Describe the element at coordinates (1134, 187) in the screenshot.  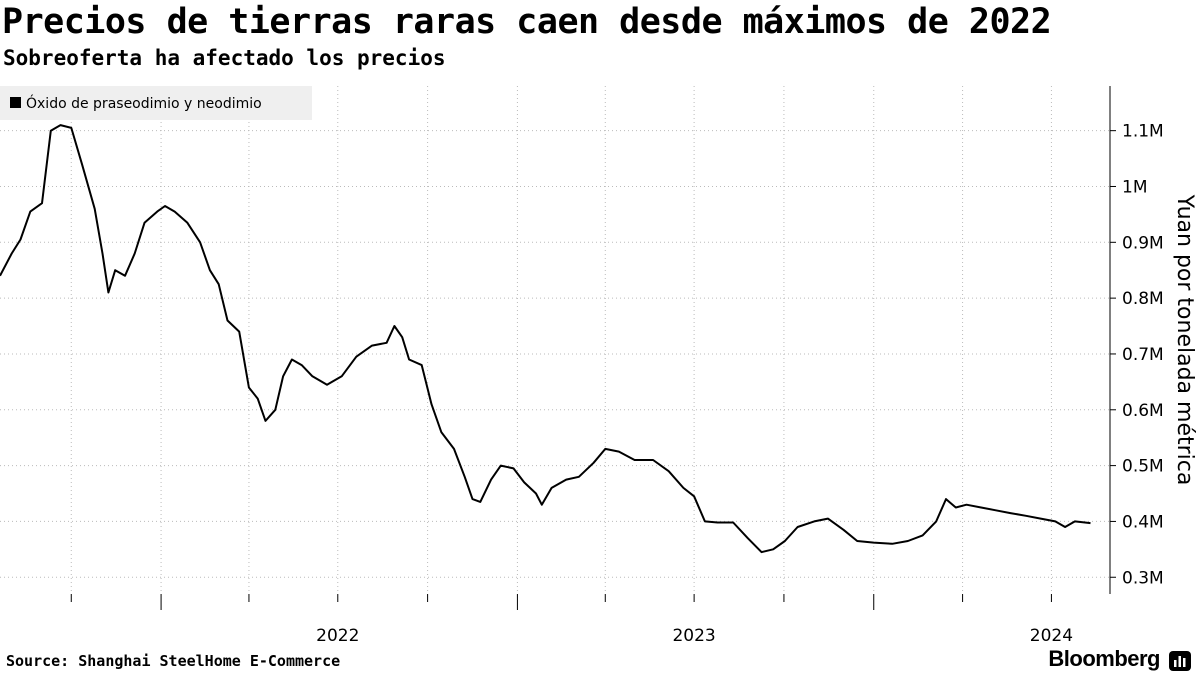
I see `y-tick-label: 1M` at that location.